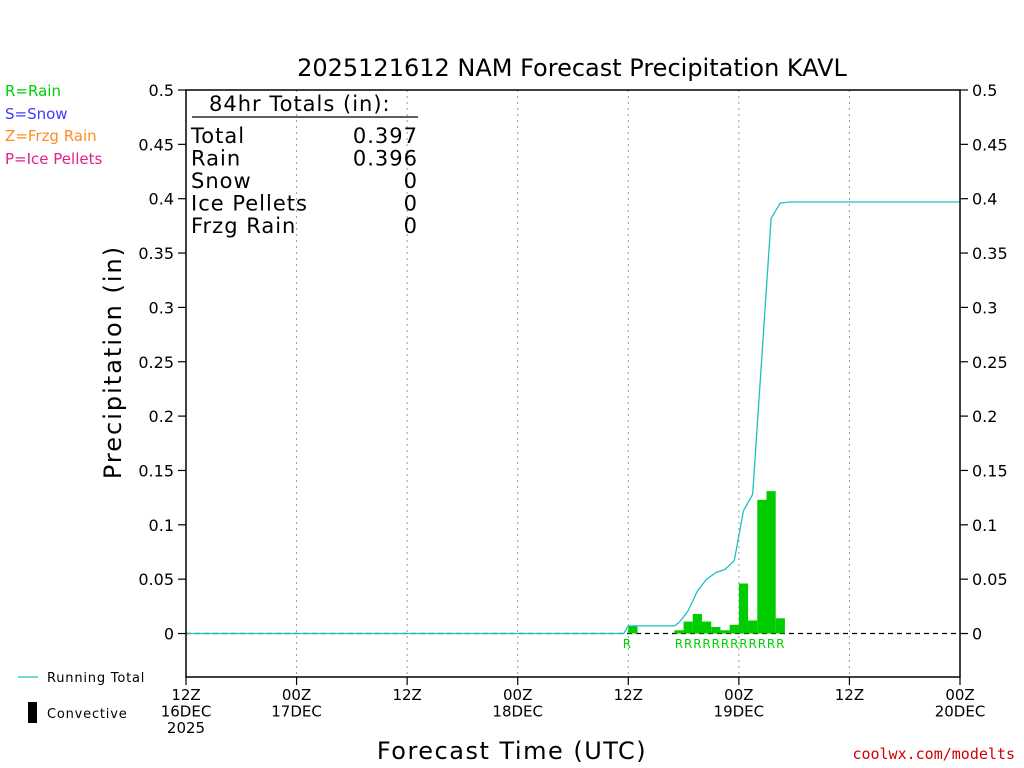  What do you see at coordinates (706, 644) in the screenshot?
I see `ptype-marker-4: R` at bounding box center [706, 644].